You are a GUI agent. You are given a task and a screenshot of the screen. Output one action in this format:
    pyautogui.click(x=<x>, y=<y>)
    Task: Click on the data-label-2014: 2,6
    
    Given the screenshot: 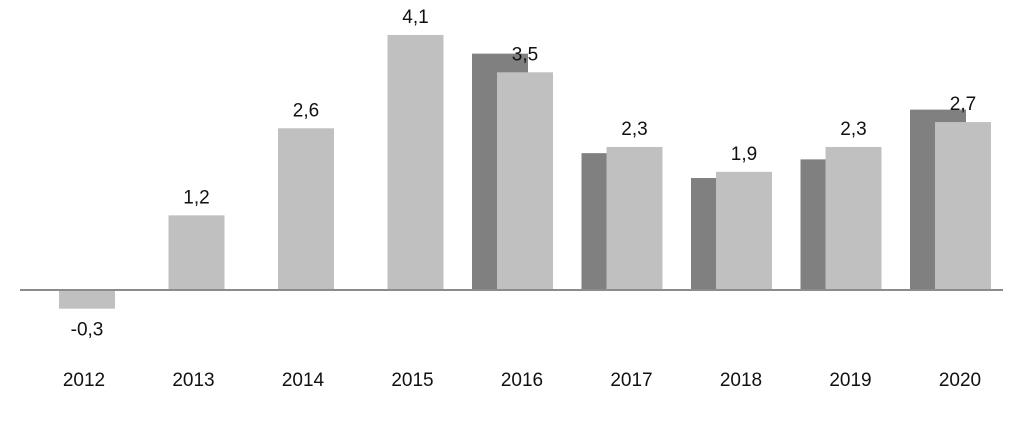 What is the action you would take?
    pyautogui.click(x=306, y=110)
    